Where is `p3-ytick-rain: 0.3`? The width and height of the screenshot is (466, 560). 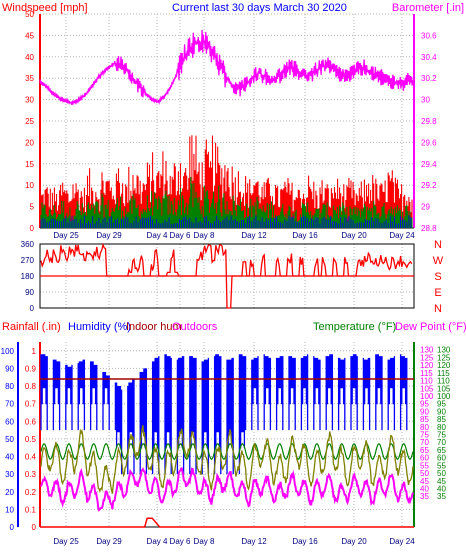 p3-ytick-rain: 0.3 is located at coordinates (31, 474).